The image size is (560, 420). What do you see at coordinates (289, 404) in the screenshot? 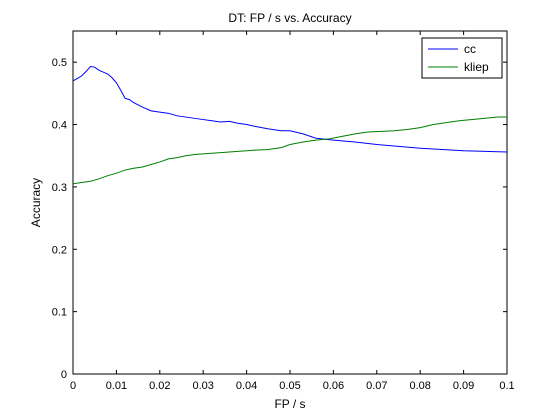
I see `x-axis-label: FP / s` at bounding box center [289, 404].